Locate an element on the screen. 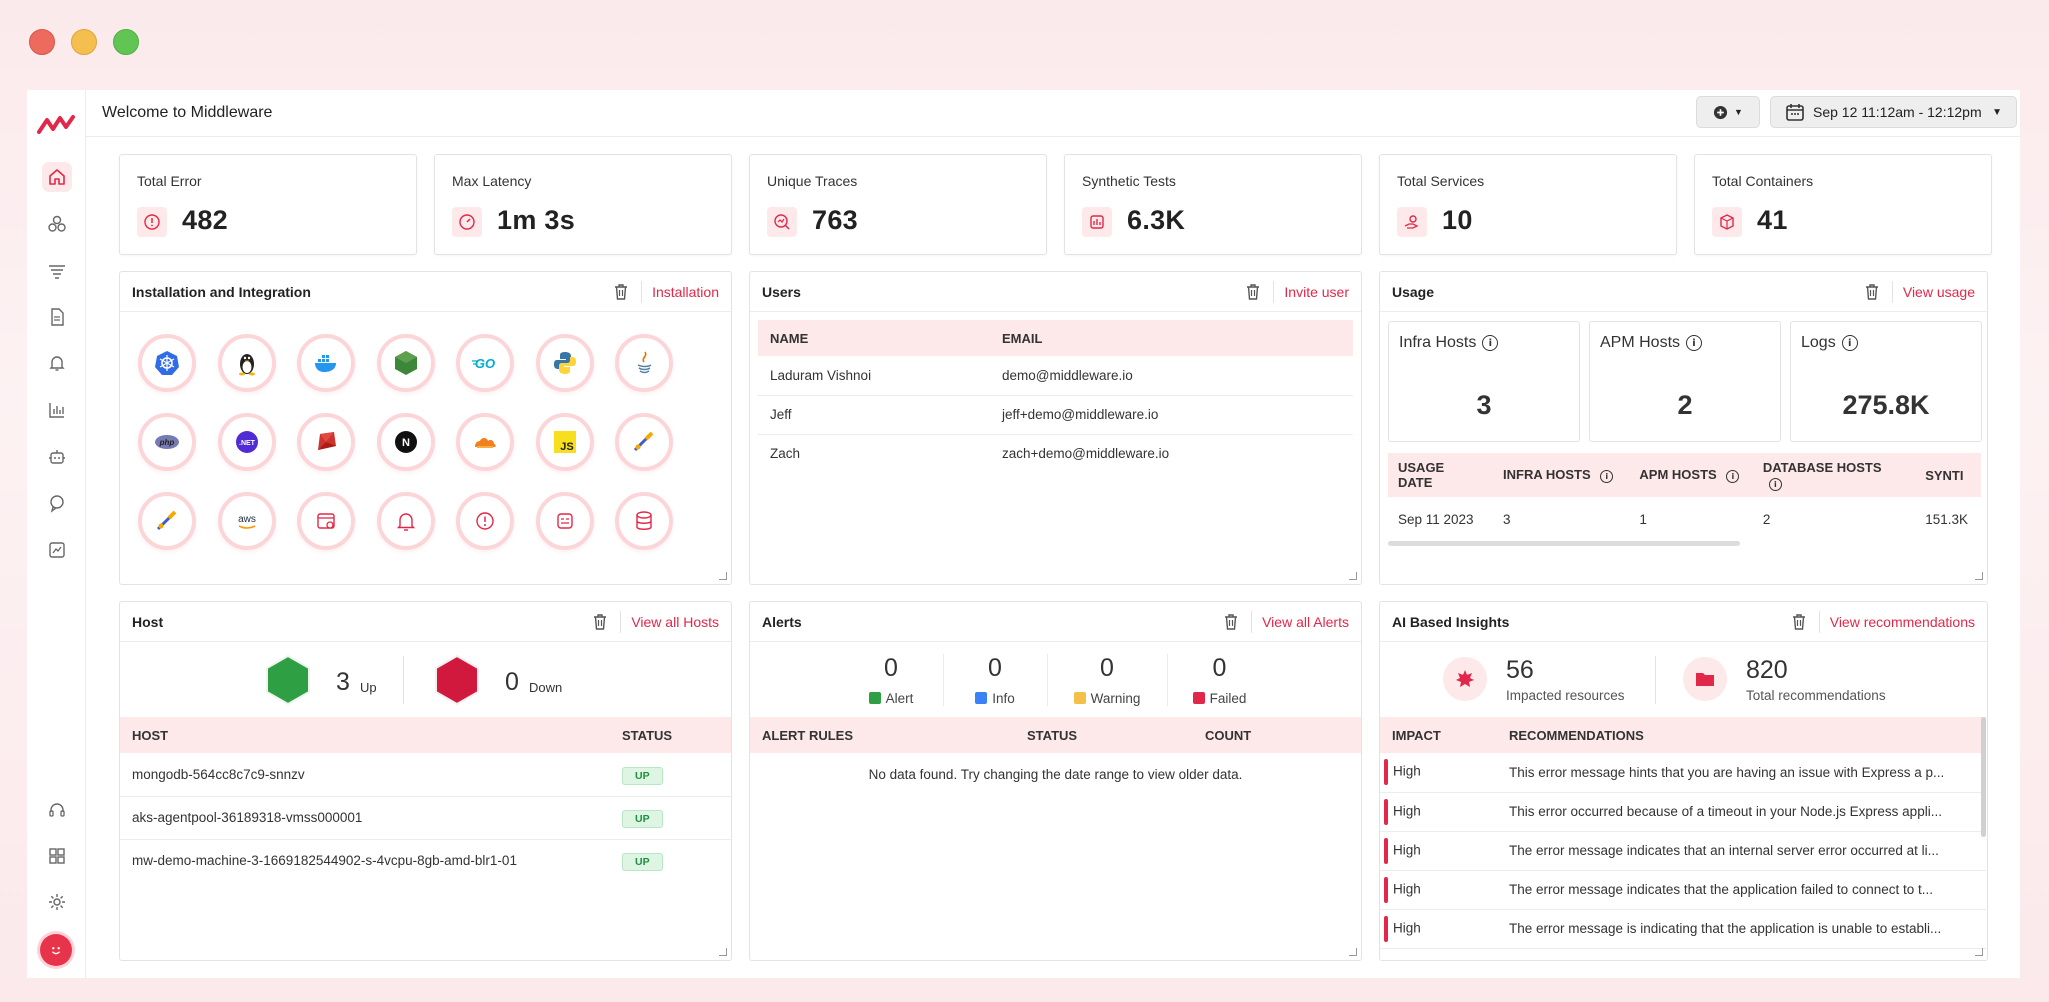  column-header-name: NAME is located at coordinates (789, 338).